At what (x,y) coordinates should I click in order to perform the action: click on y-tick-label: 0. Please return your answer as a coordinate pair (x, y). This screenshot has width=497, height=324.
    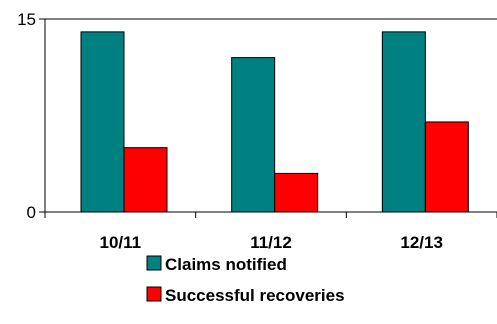
    Looking at the image, I should click on (31, 212).